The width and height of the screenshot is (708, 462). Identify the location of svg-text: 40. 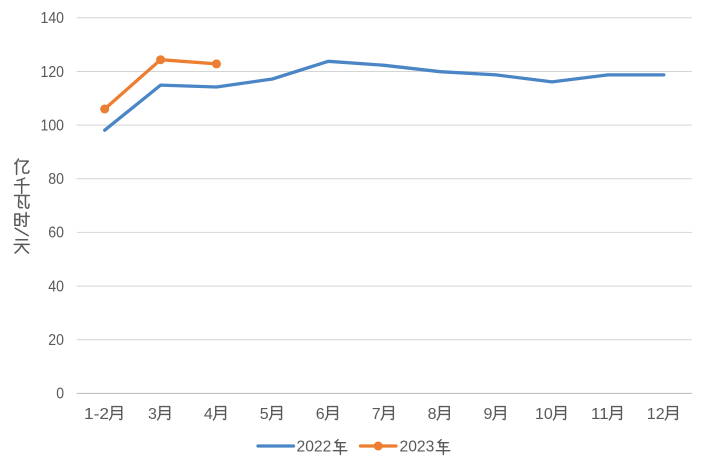
(56, 286).